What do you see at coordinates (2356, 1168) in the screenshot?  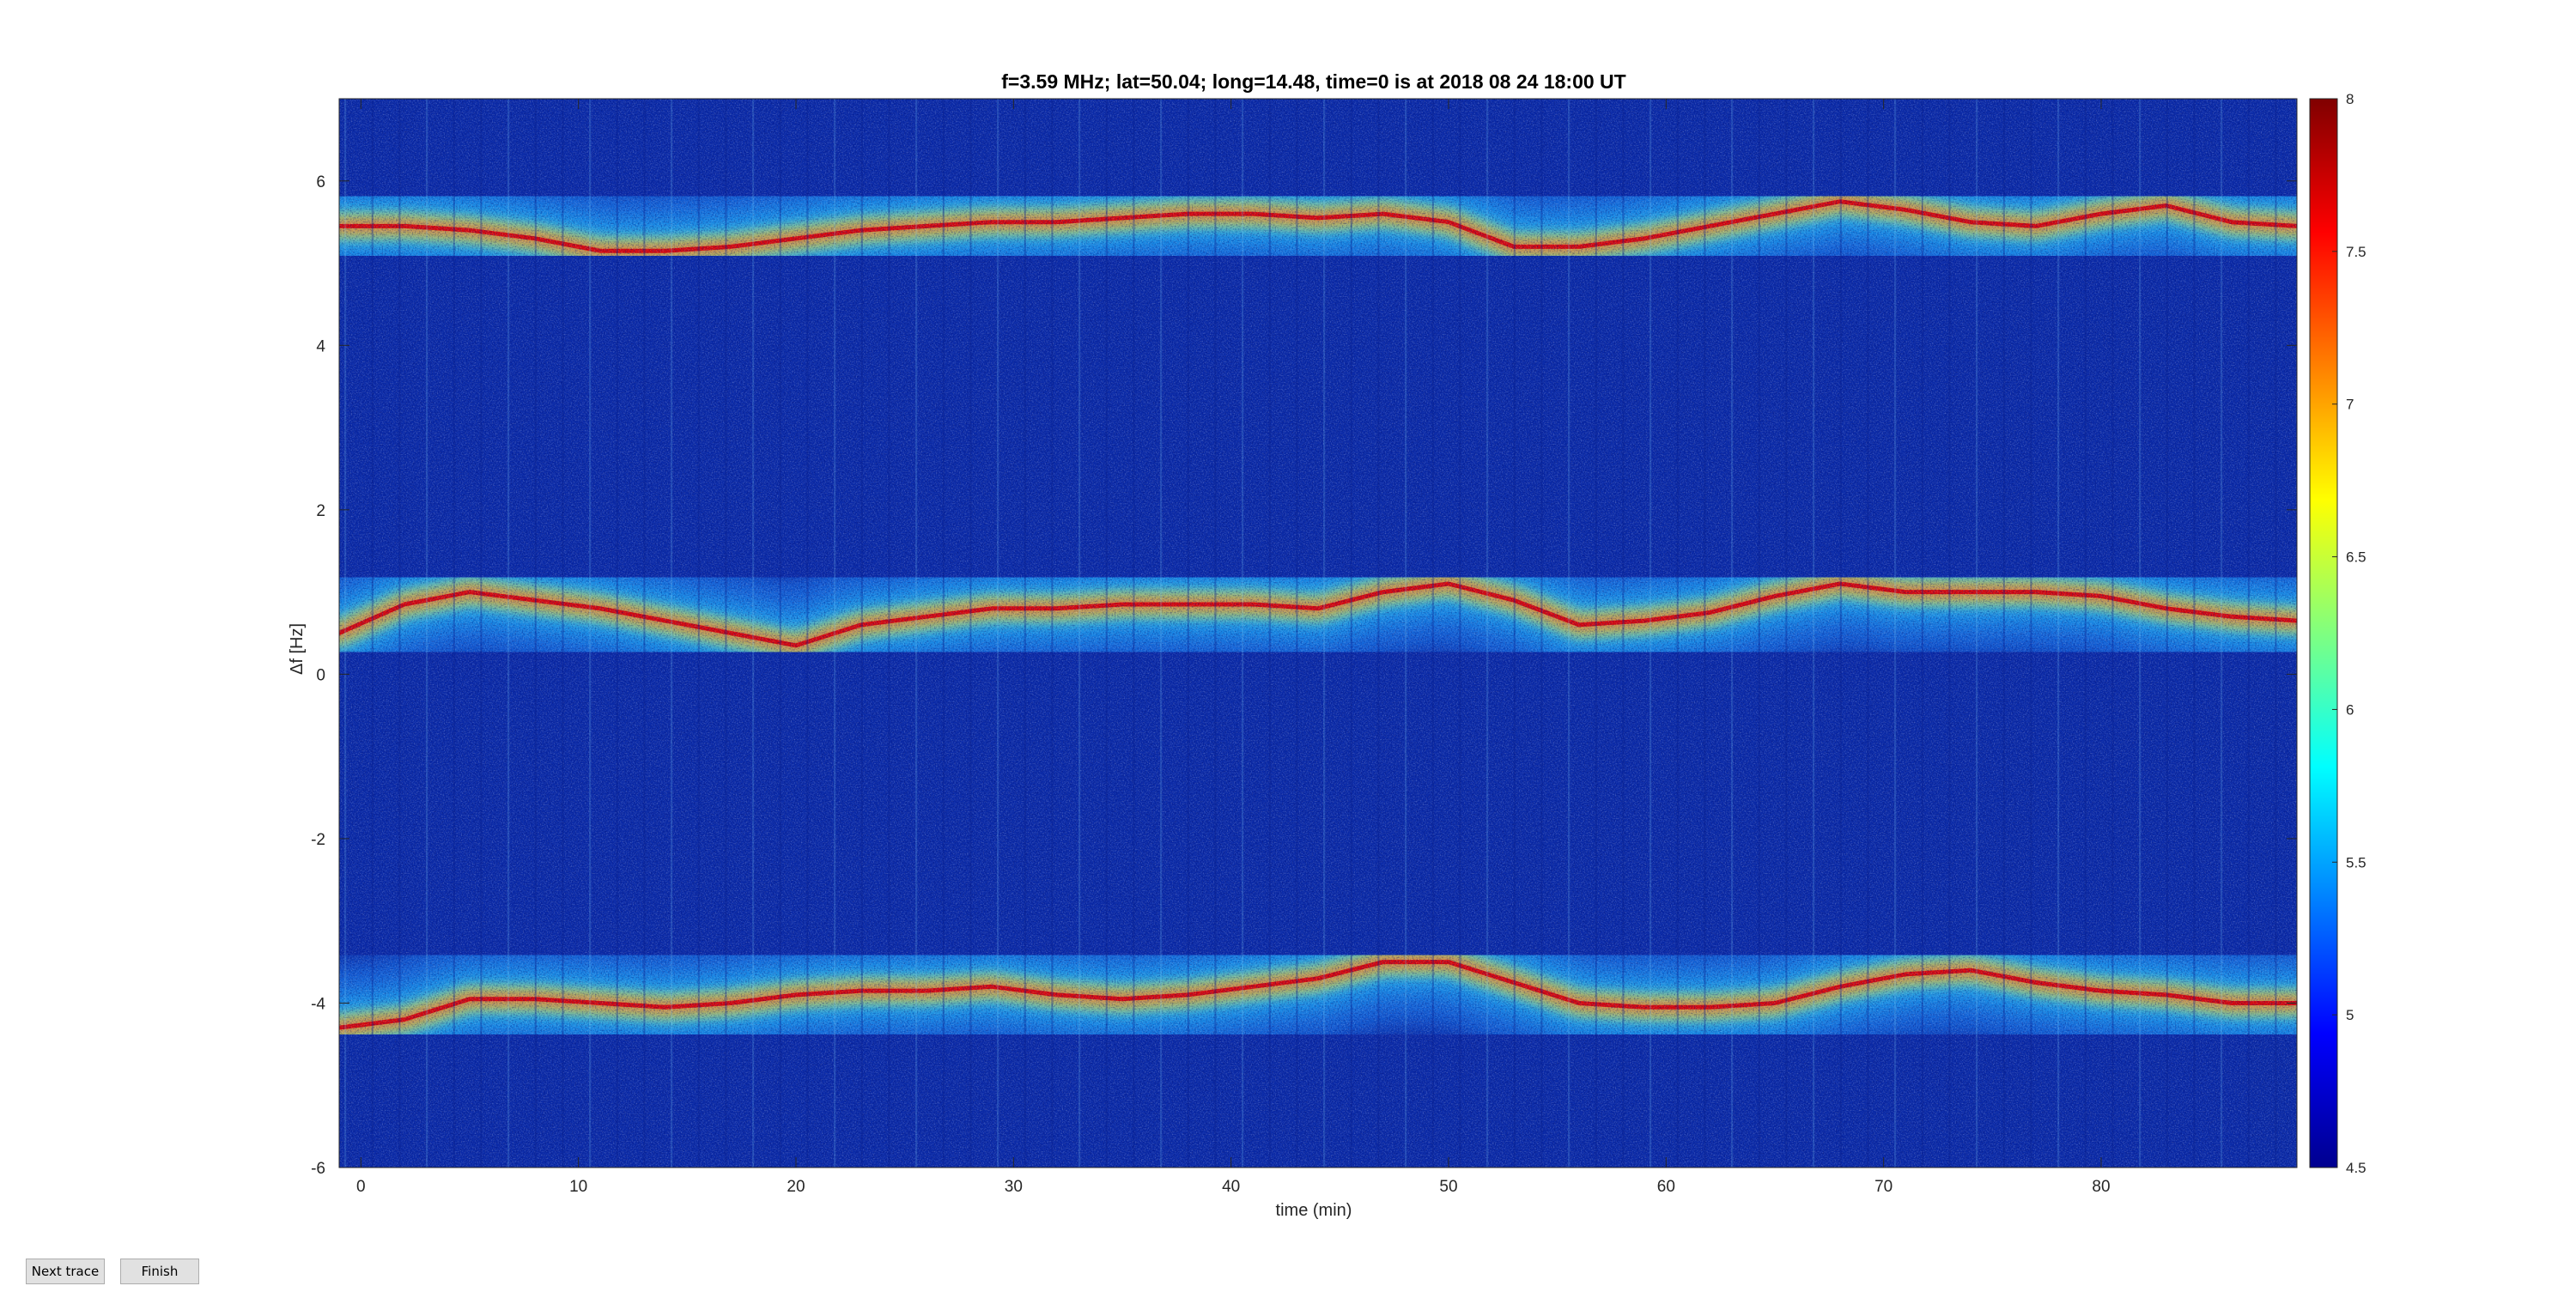 I see `colorbar-tick-label: 4.5` at bounding box center [2356, 1168].